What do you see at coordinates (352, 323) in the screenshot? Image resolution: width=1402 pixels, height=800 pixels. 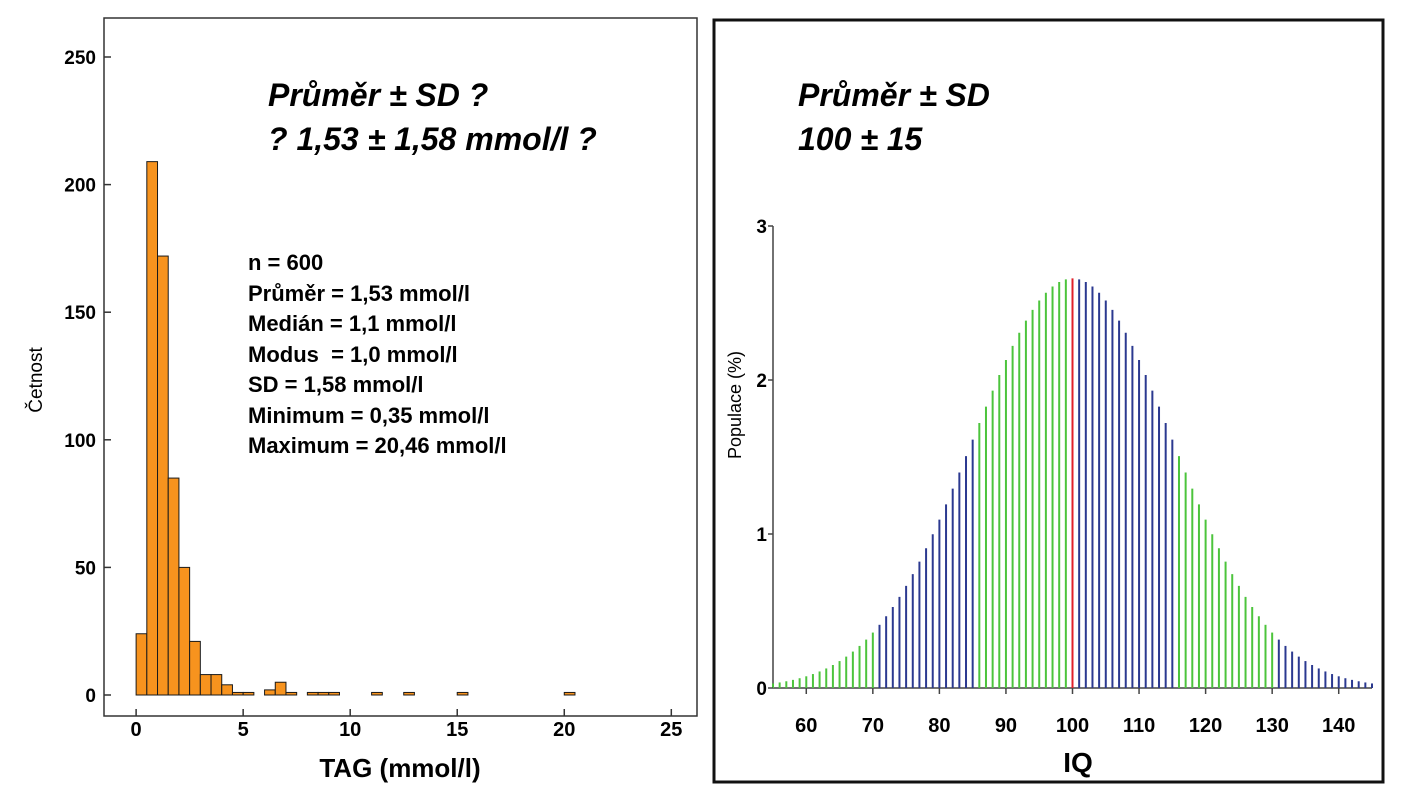 I see `stat-median: Medián = 1,1 mmol/l` at bounding box center [352, 323].